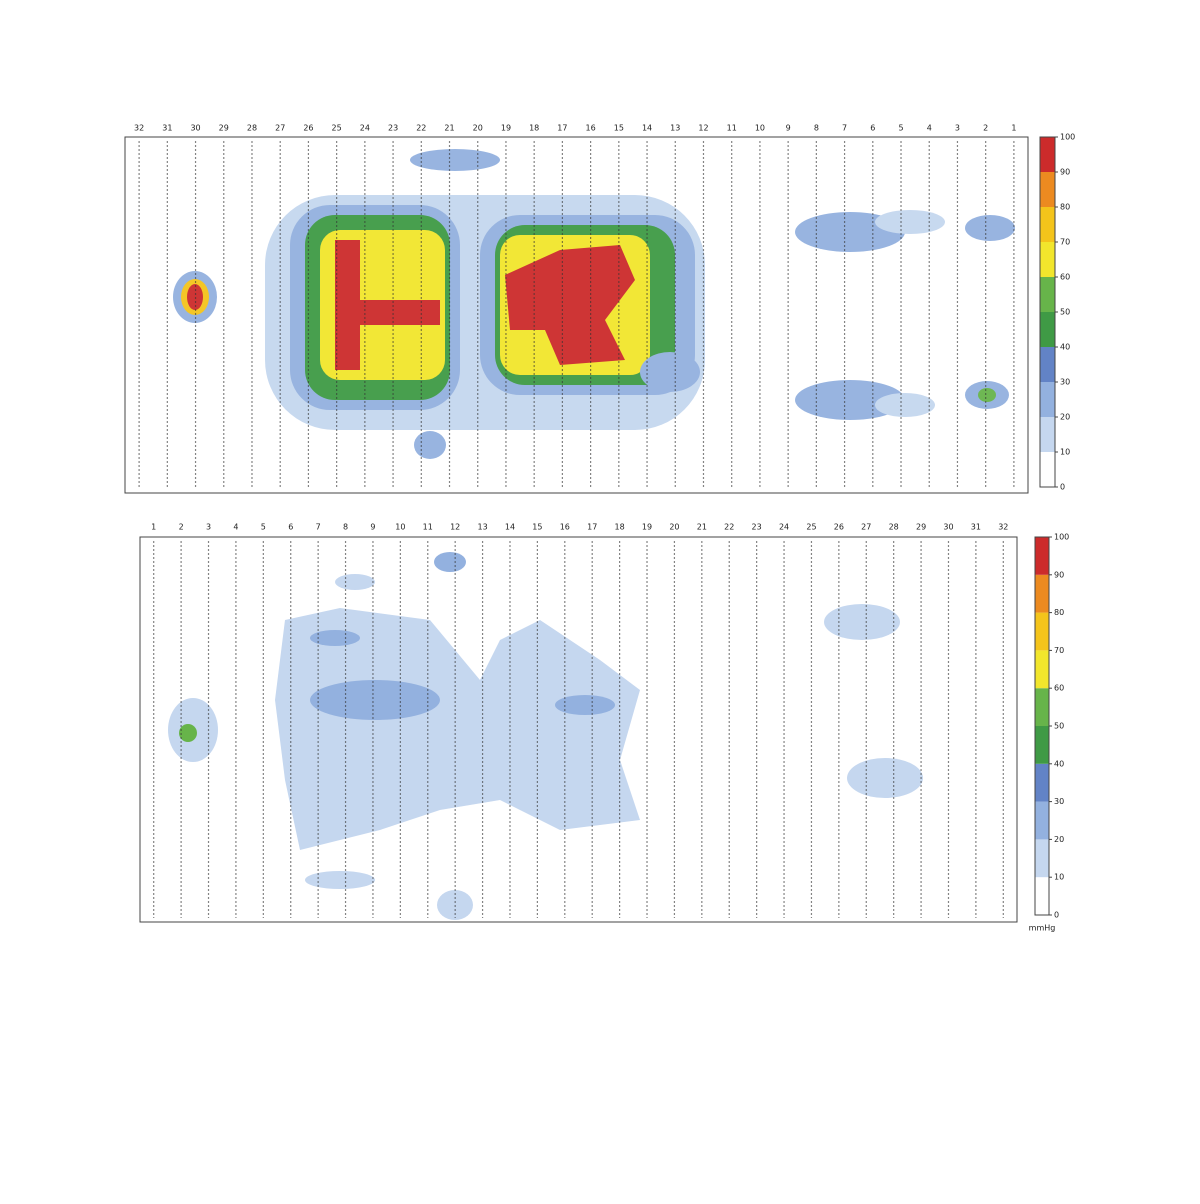  Describe the element at coordinates (478, 128) in the screenshot. I see `column-label: 20` at that location.